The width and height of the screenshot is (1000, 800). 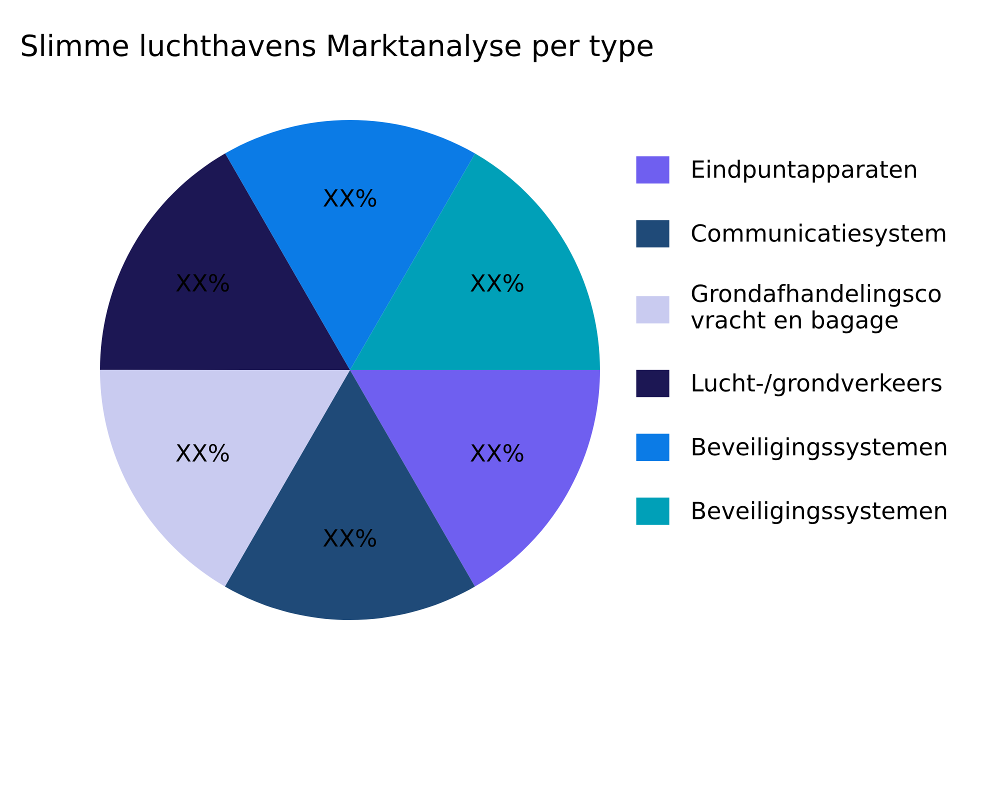 What do you see at coordinates (337, 48) in the screenshot?
I see `chart-title: Slimme luchthavens Marktanalyse per type` at bounding box center [337, 48].